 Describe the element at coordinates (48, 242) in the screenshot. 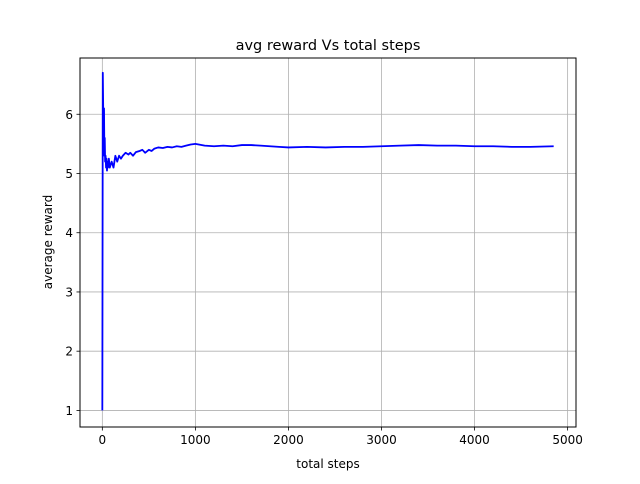

I see `y-axis-label: average reward` at that location.